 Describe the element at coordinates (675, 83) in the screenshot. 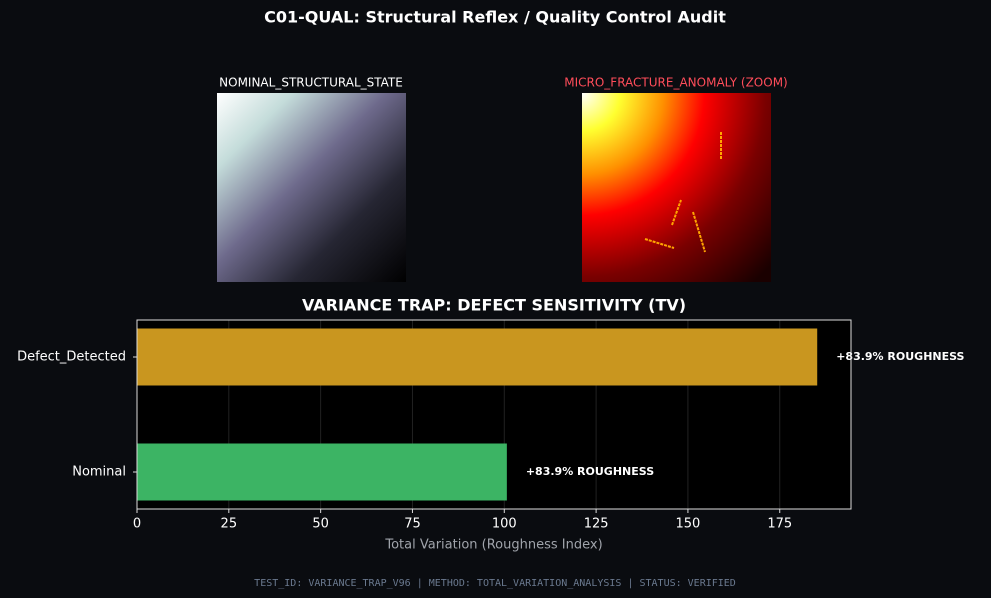

I see `panel-label: MICRO_FRACTURE_ANOMALY (ZOOM)` at that location.